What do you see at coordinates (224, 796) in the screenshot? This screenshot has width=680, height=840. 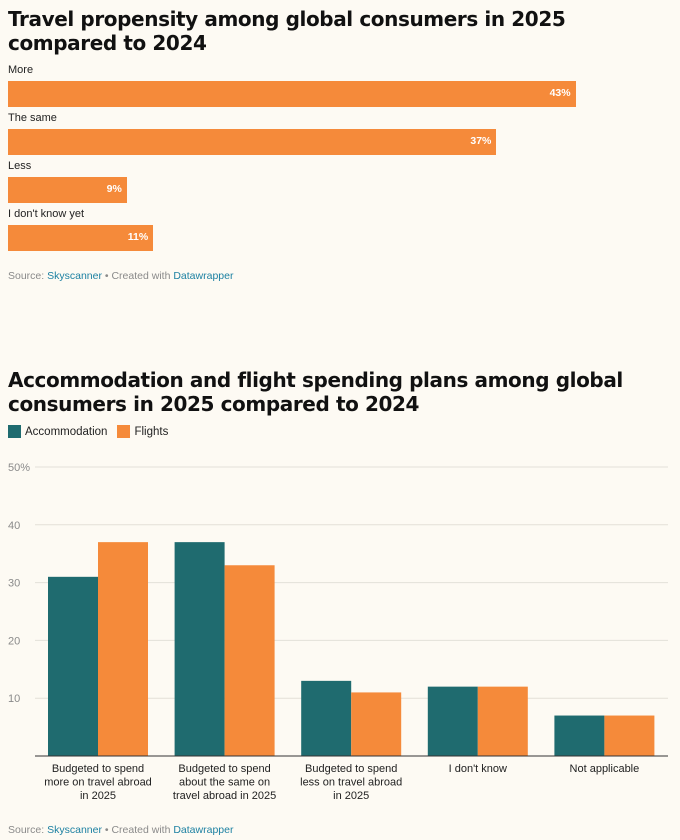 I see `x-category-label: travel abroad in 2025` at bounding box center [224, 796].